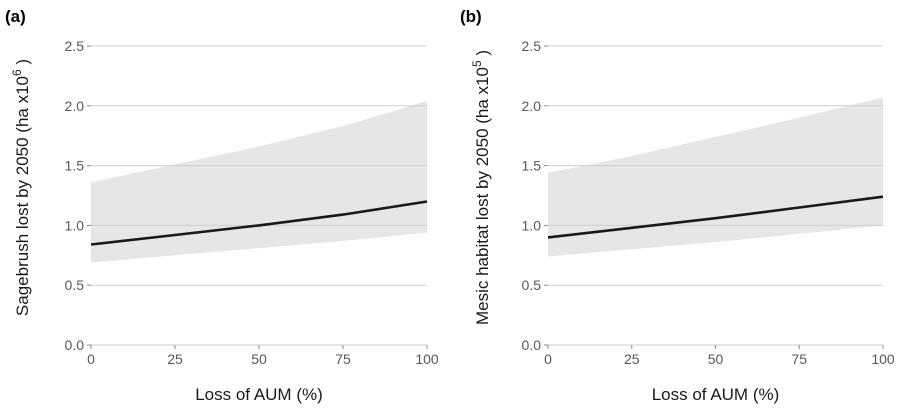 This screenshot has height=411, width=909. I want to click on x-tick-label-b-2: 50, so click(716, 359).